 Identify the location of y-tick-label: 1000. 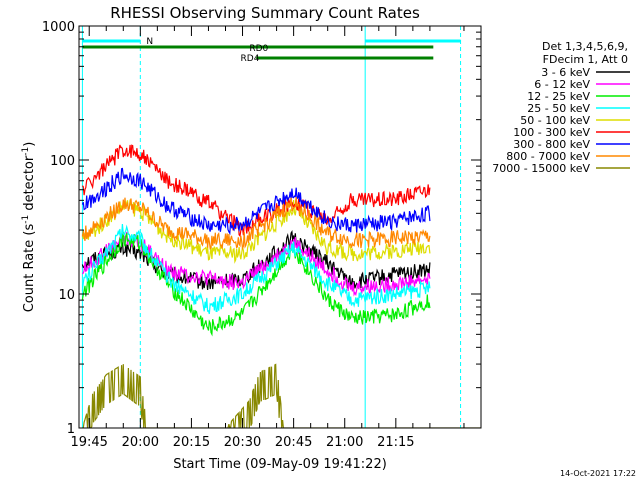
(58, 27).